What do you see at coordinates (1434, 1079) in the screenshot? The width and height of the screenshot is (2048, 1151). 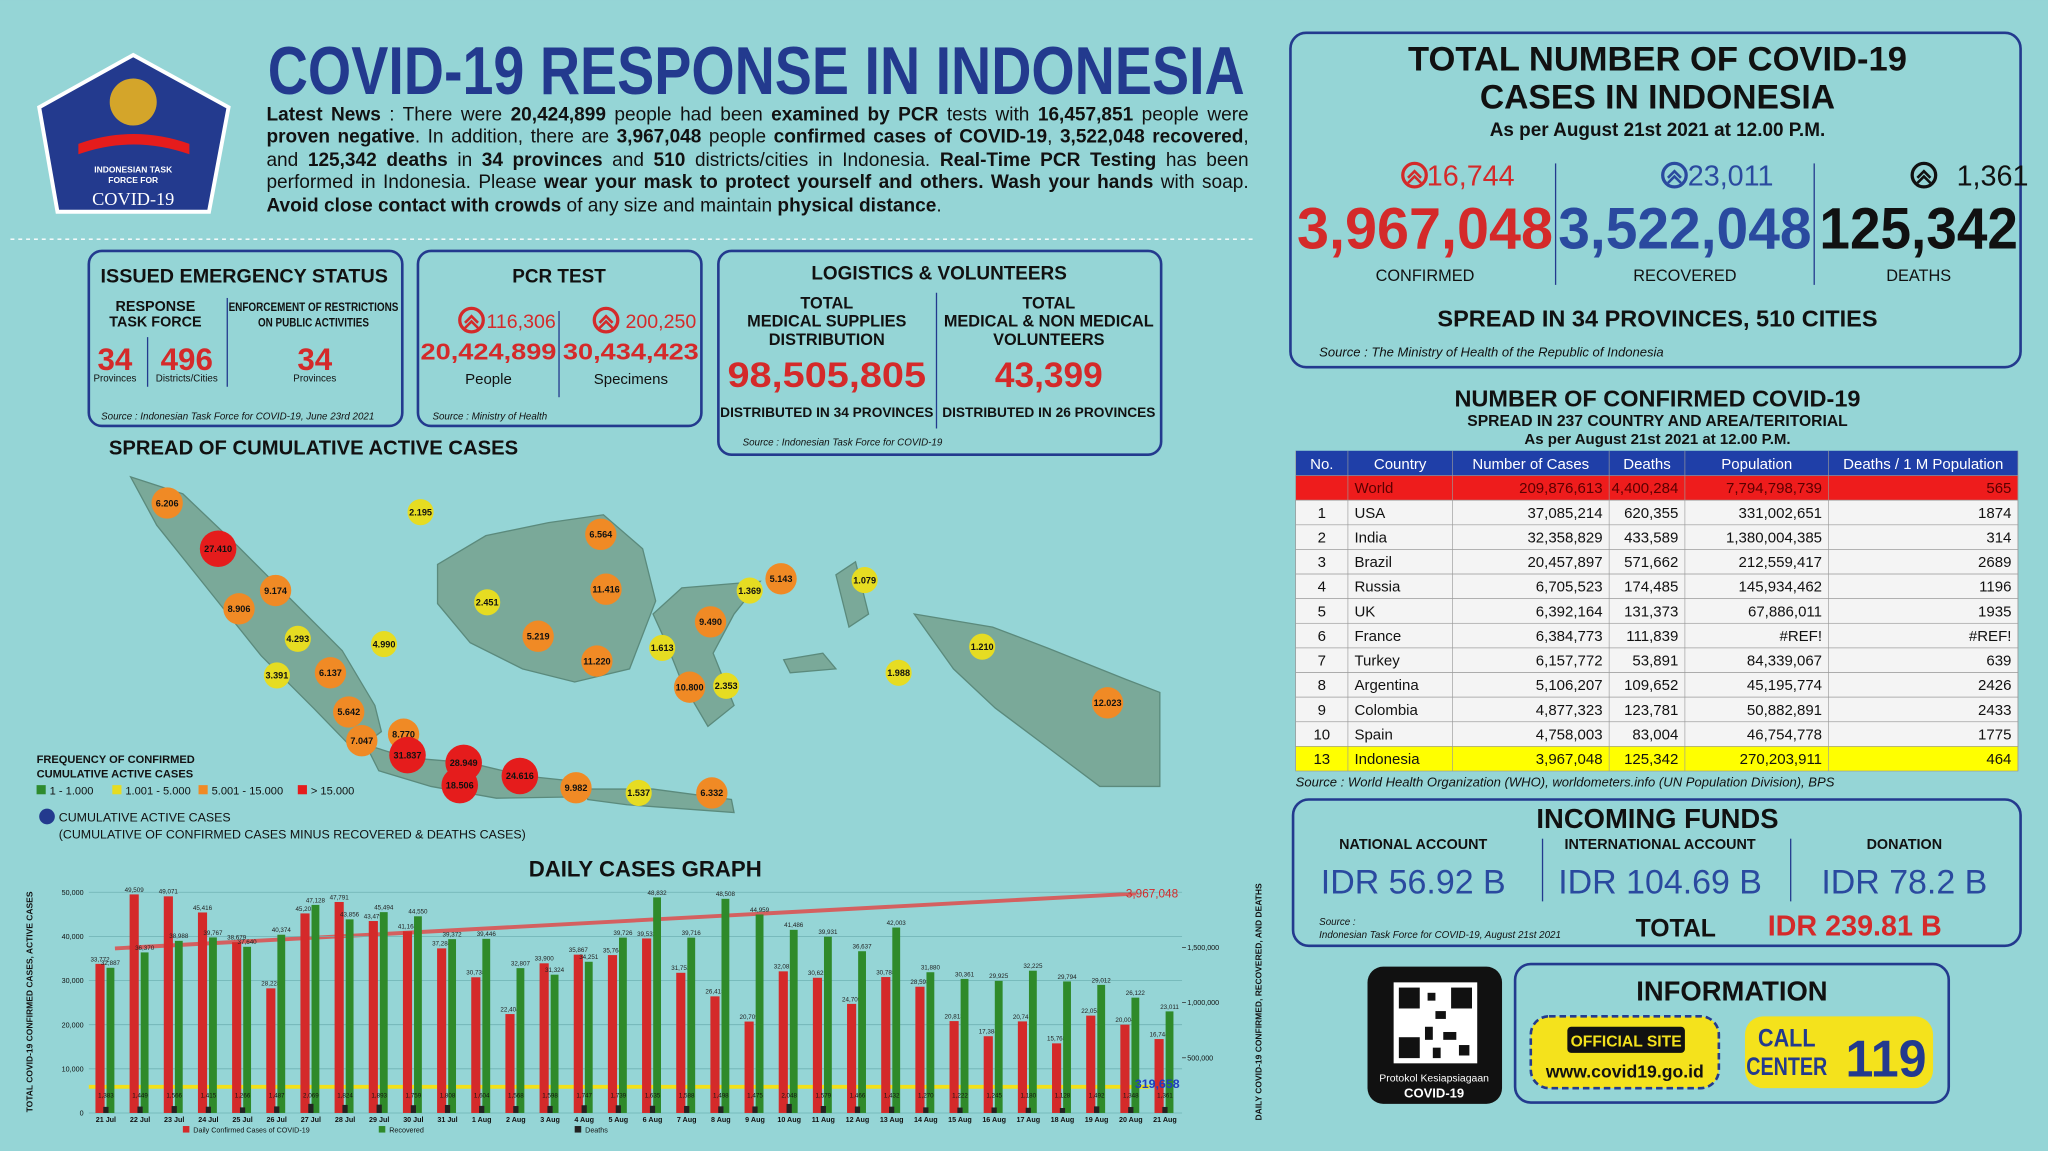 I see `label: Protokol Kesiapsiagaan` at bounding box center [1434, 1079].